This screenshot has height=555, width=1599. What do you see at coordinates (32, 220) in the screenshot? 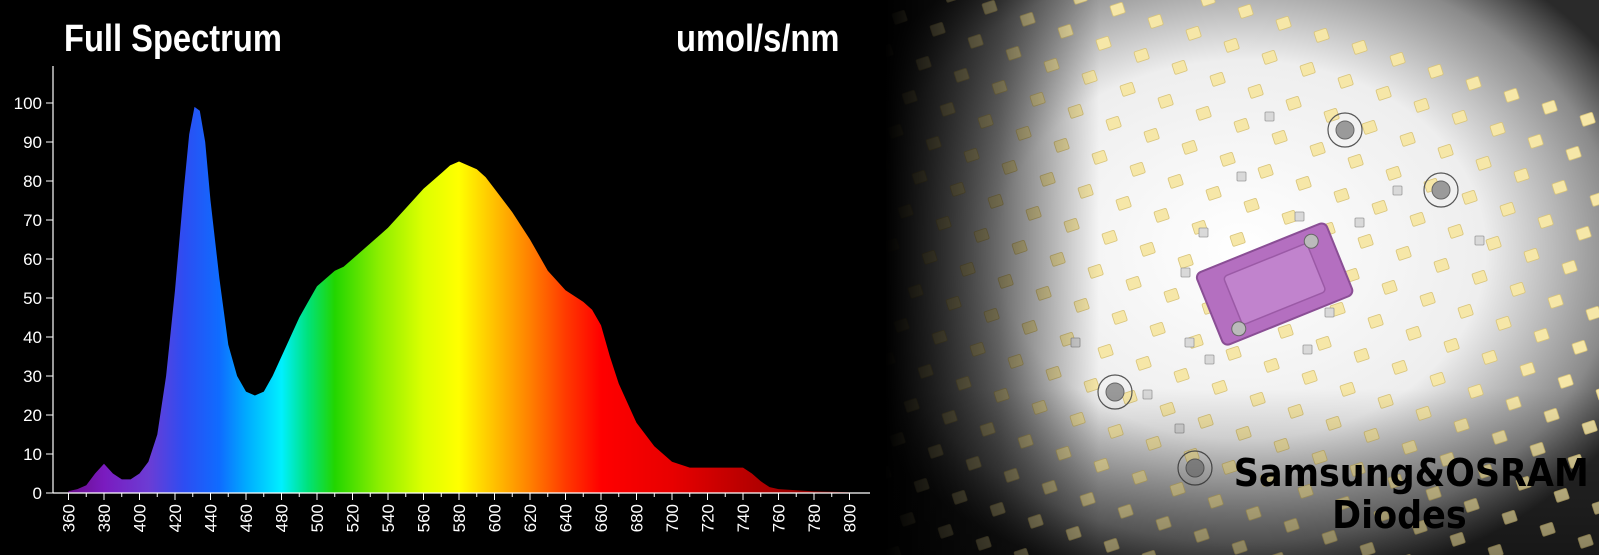
I see `y-tick-label-70: 70` at bounding box center [32, 220].